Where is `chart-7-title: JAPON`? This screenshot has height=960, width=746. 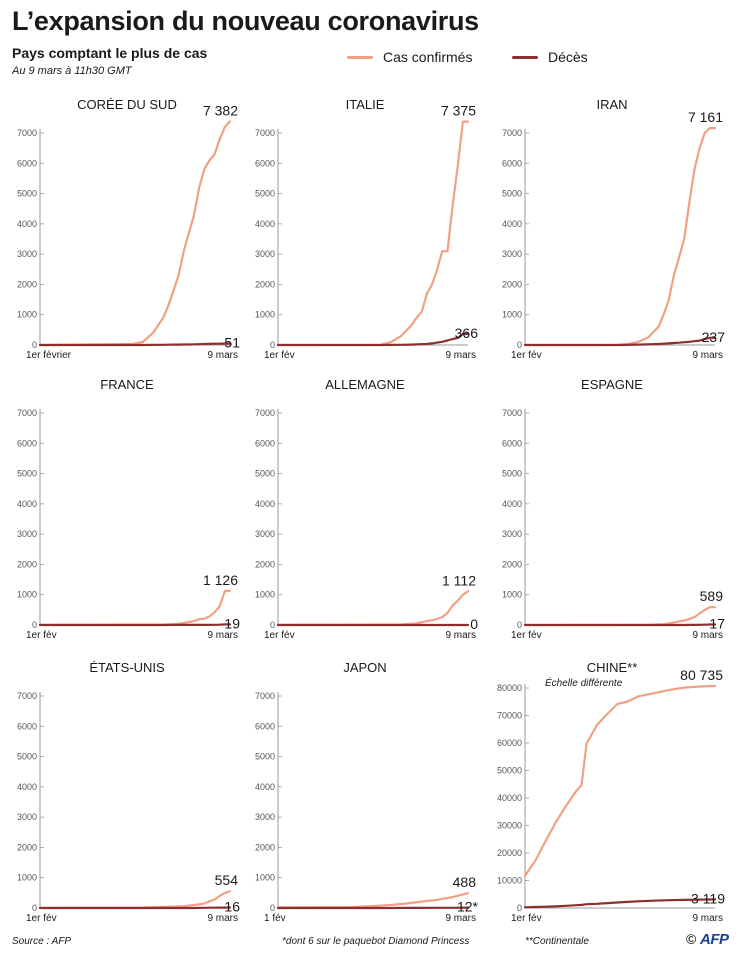 chart-7-title: JAPON is located at coordinates (364, 667).